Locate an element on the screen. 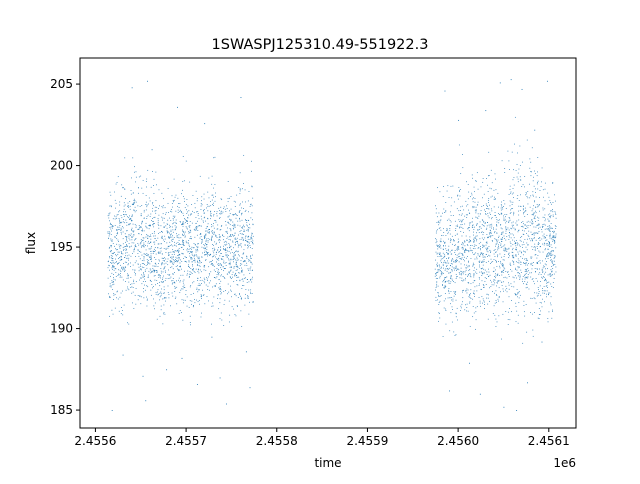  data-point-cluster is located at coordinates (148, 238).